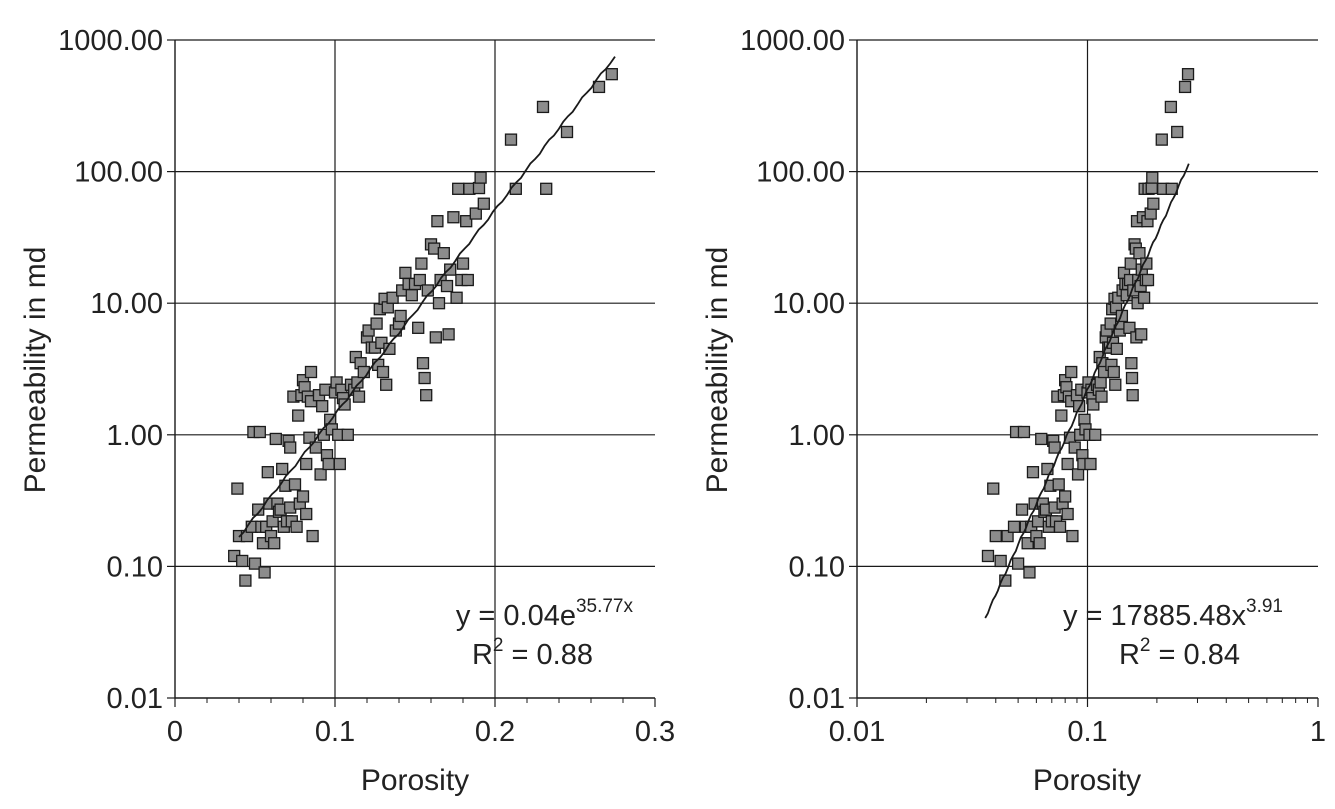  What do you see at coordinates (545, 614) in the screenshot?
I see `fit-equation: y = 0.04e35.77x` at bounding box center [545, 614].